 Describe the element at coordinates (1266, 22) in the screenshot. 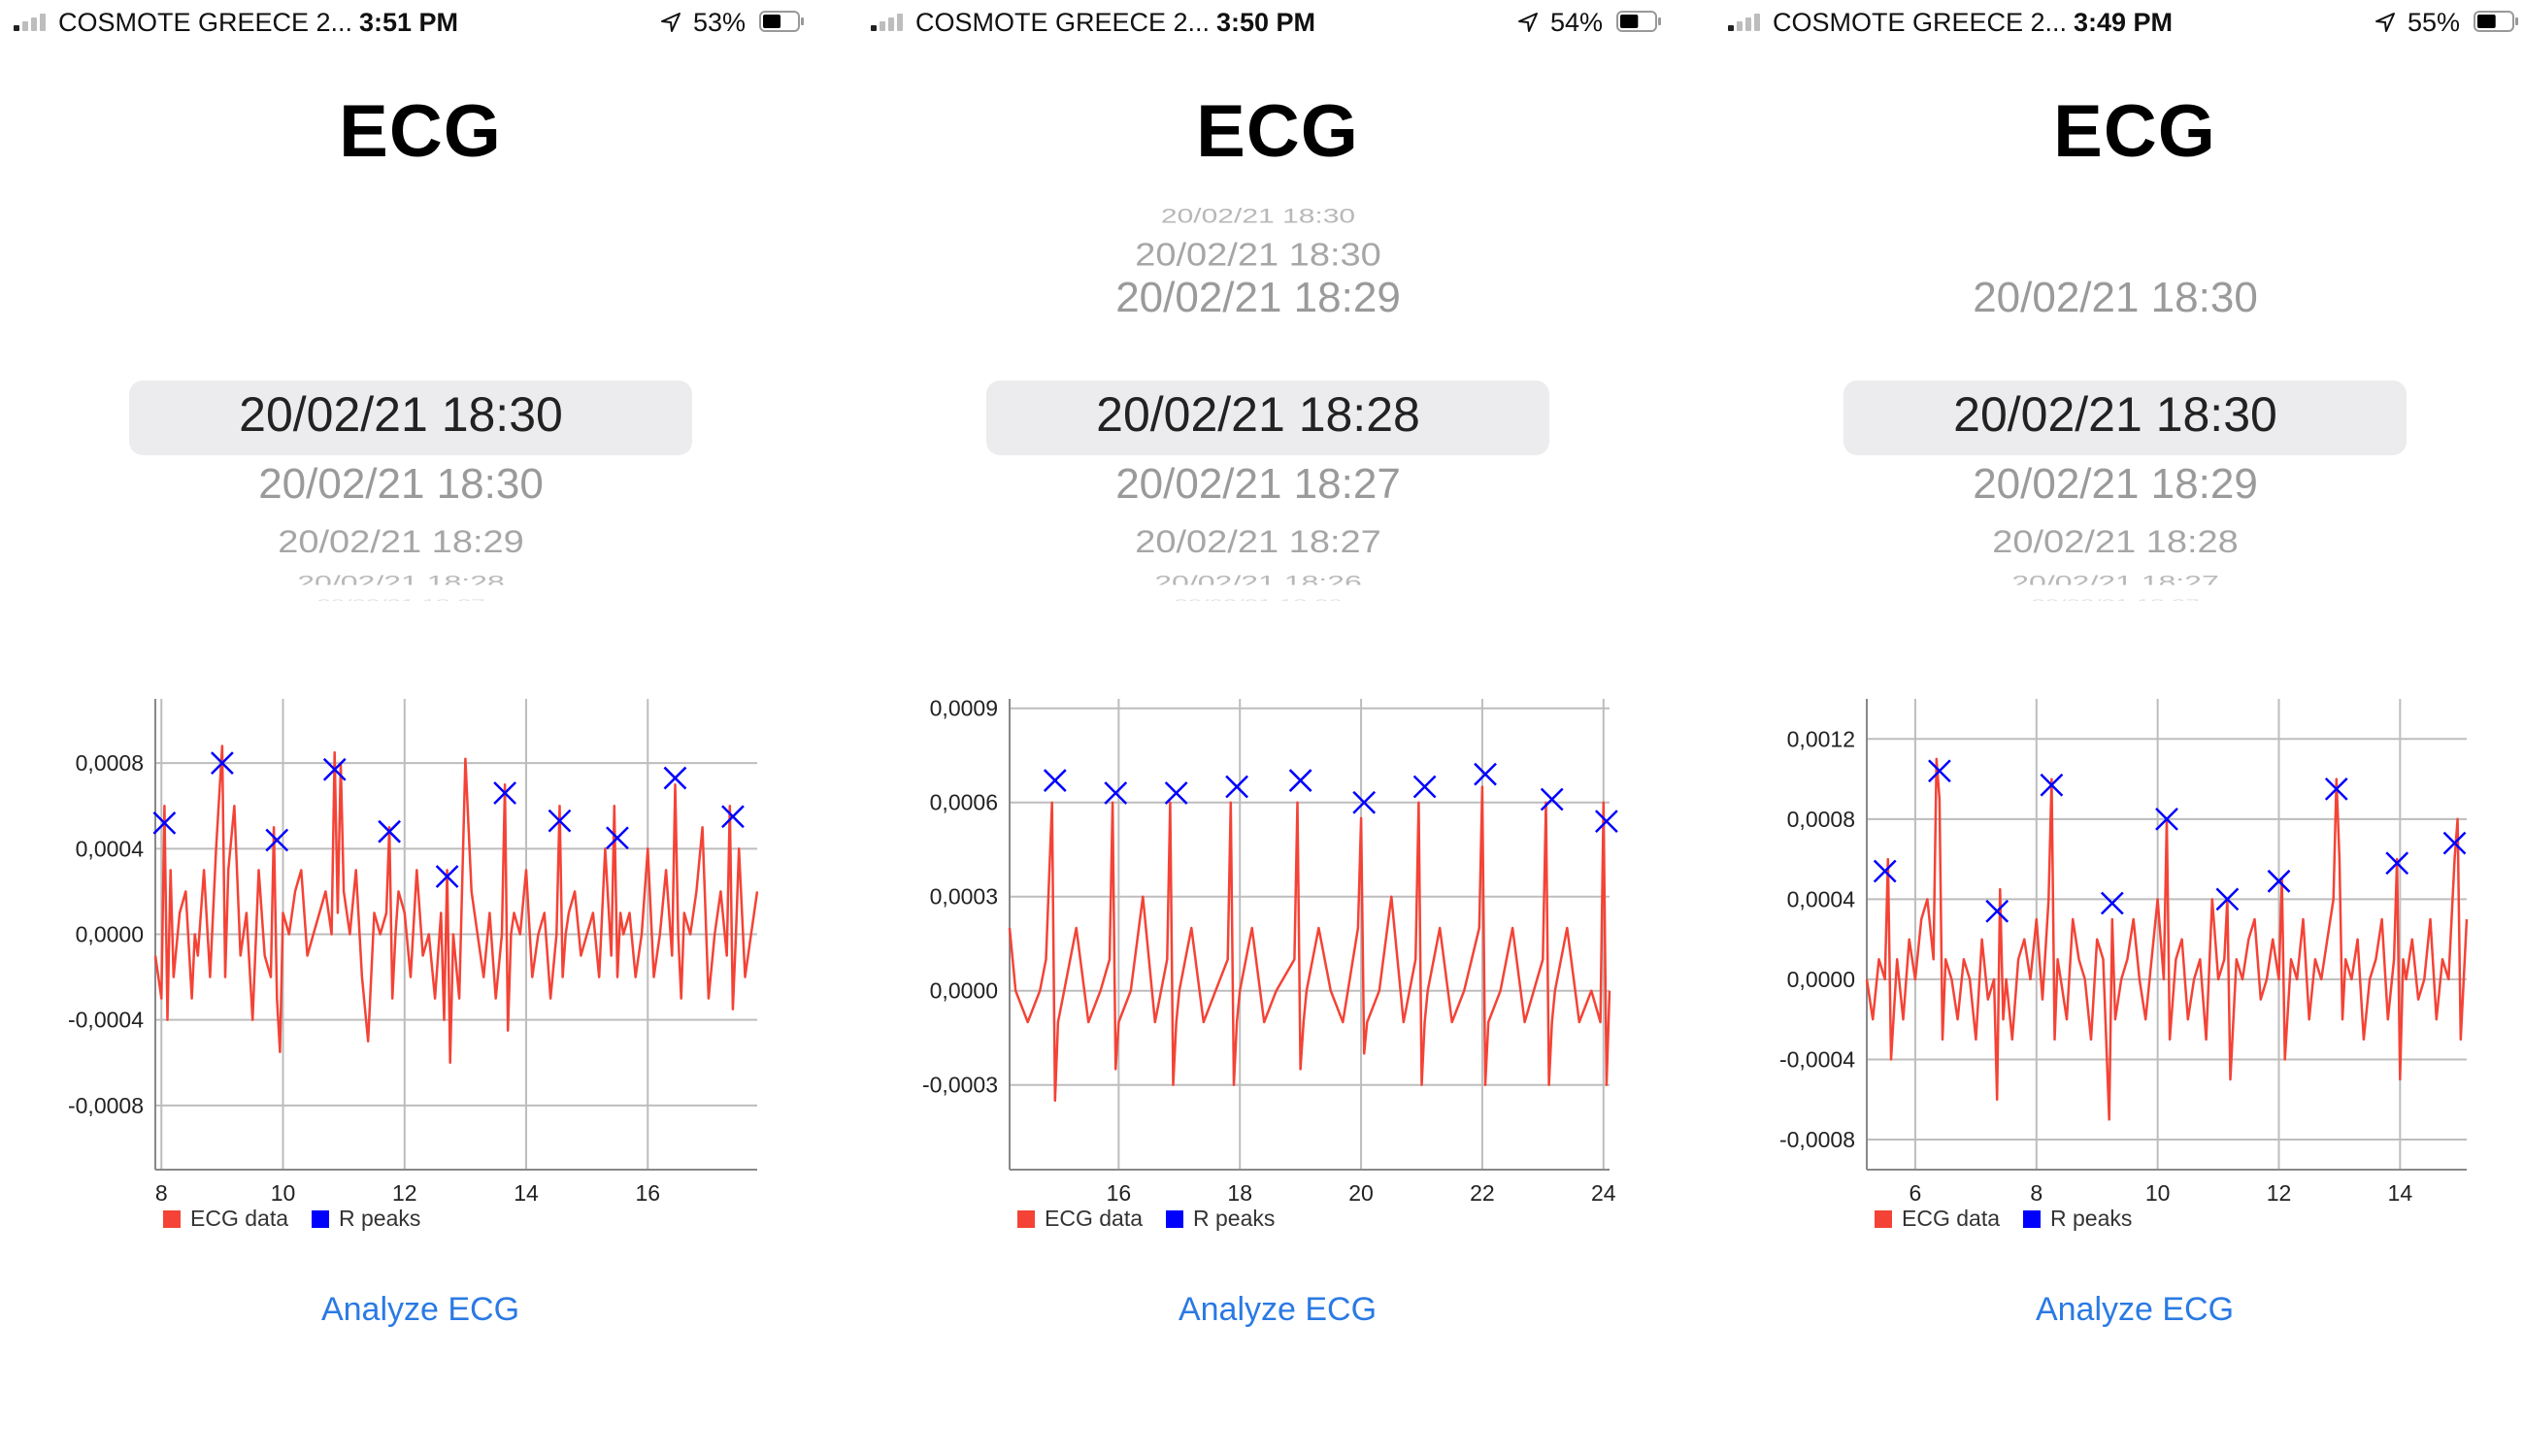

I see `status-time: 3:50 PM` at that location.